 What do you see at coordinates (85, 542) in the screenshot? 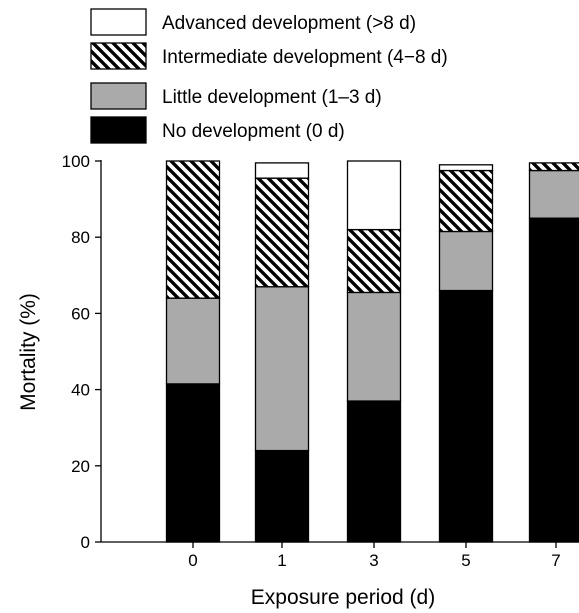
I see `y-tick-label-0: 0` at bounding box center [85, 542].